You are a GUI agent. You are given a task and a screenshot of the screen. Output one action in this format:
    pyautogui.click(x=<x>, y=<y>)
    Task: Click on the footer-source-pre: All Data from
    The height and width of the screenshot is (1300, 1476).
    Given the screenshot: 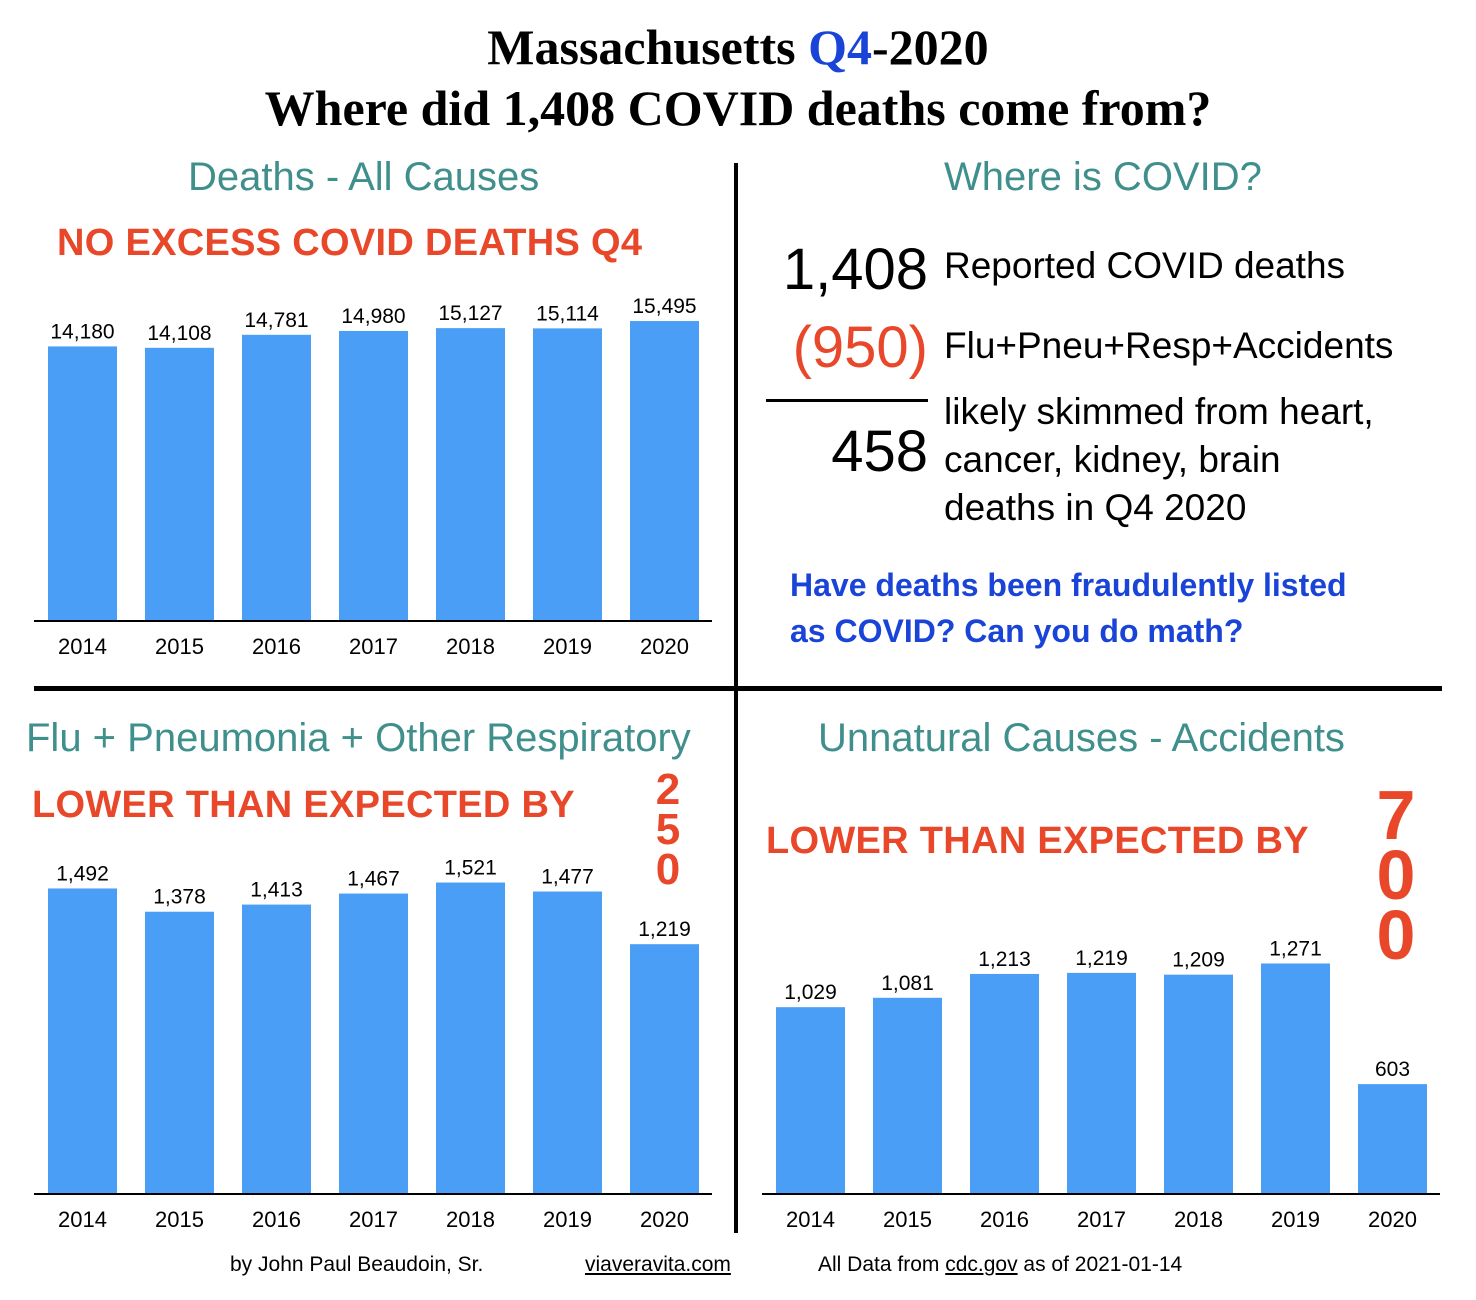 What is the action you would take?
    pyautogui.click(x=882, y=1264)
    